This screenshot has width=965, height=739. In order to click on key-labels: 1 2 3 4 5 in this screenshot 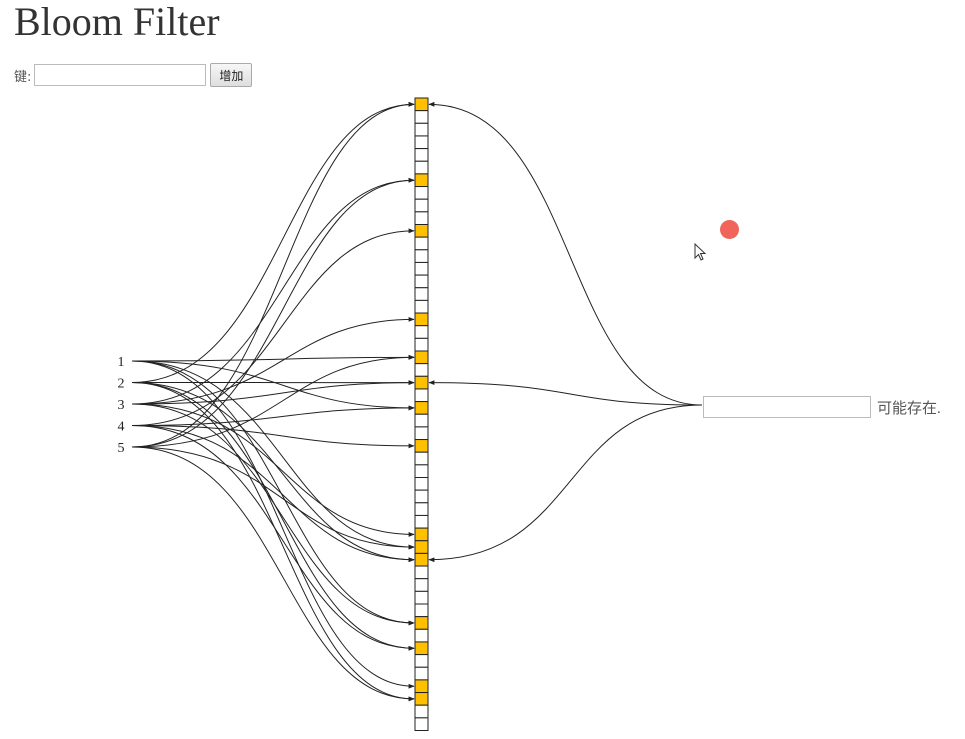, I will do `click(121, 405)`.